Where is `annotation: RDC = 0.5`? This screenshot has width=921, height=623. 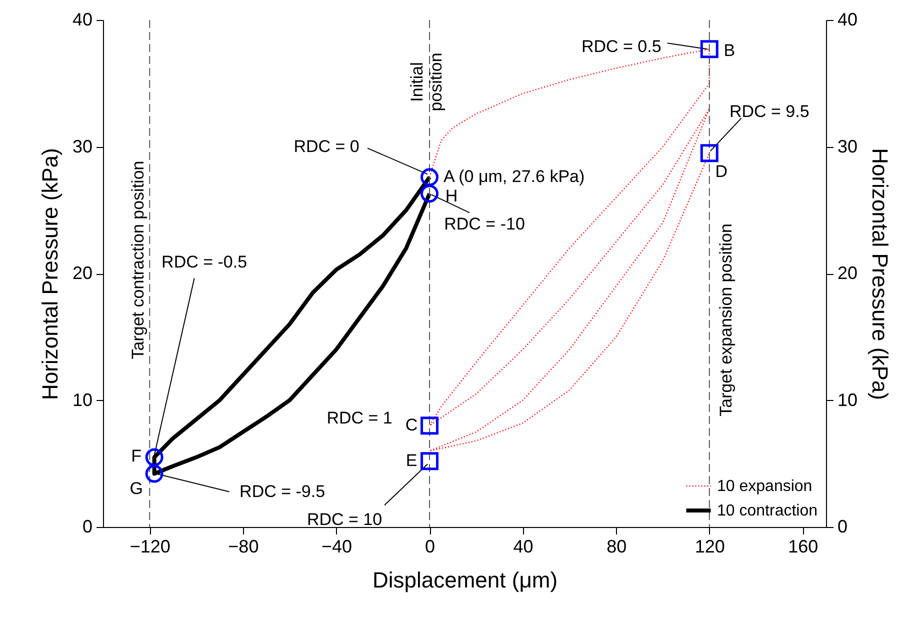
annotation: RDC = 0.5 is located at coordinates (621, 46).